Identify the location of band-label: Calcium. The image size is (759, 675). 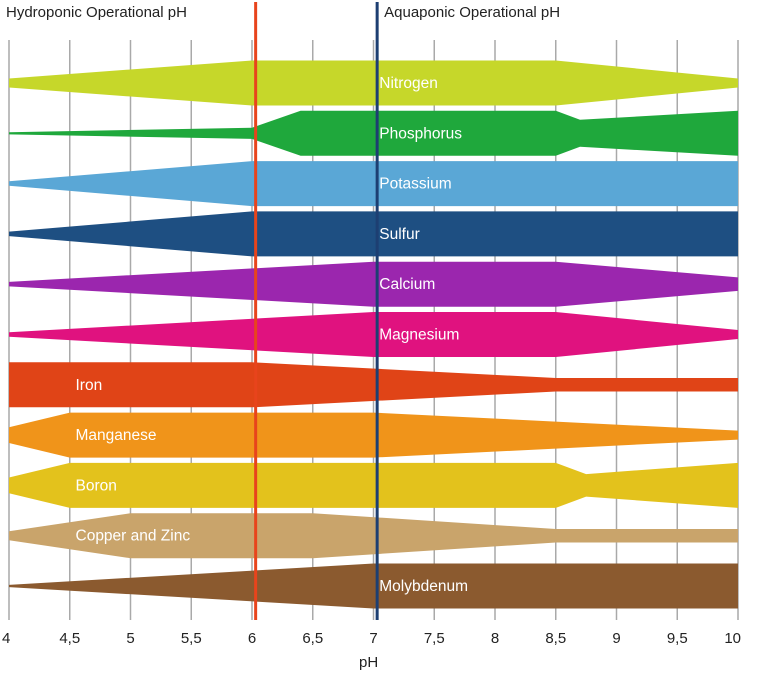
(407, 284).